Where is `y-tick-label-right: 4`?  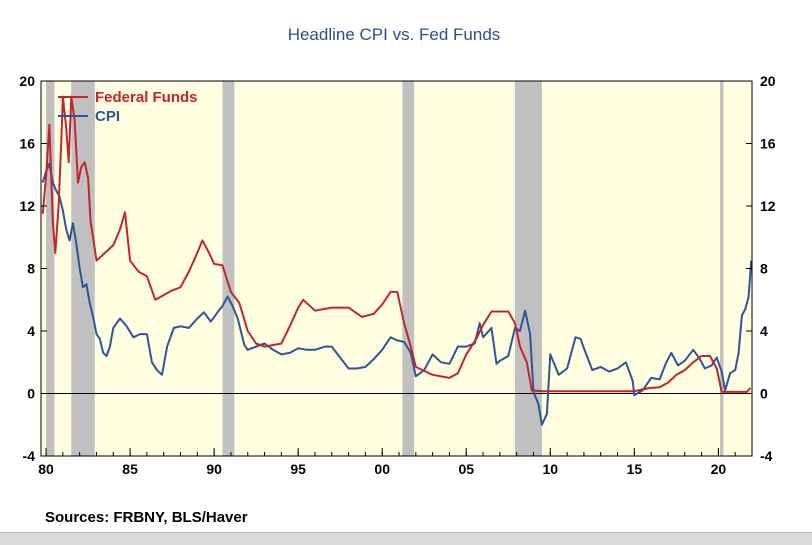
y-tick-label-right: 4 is located at coordinates (764, 331).